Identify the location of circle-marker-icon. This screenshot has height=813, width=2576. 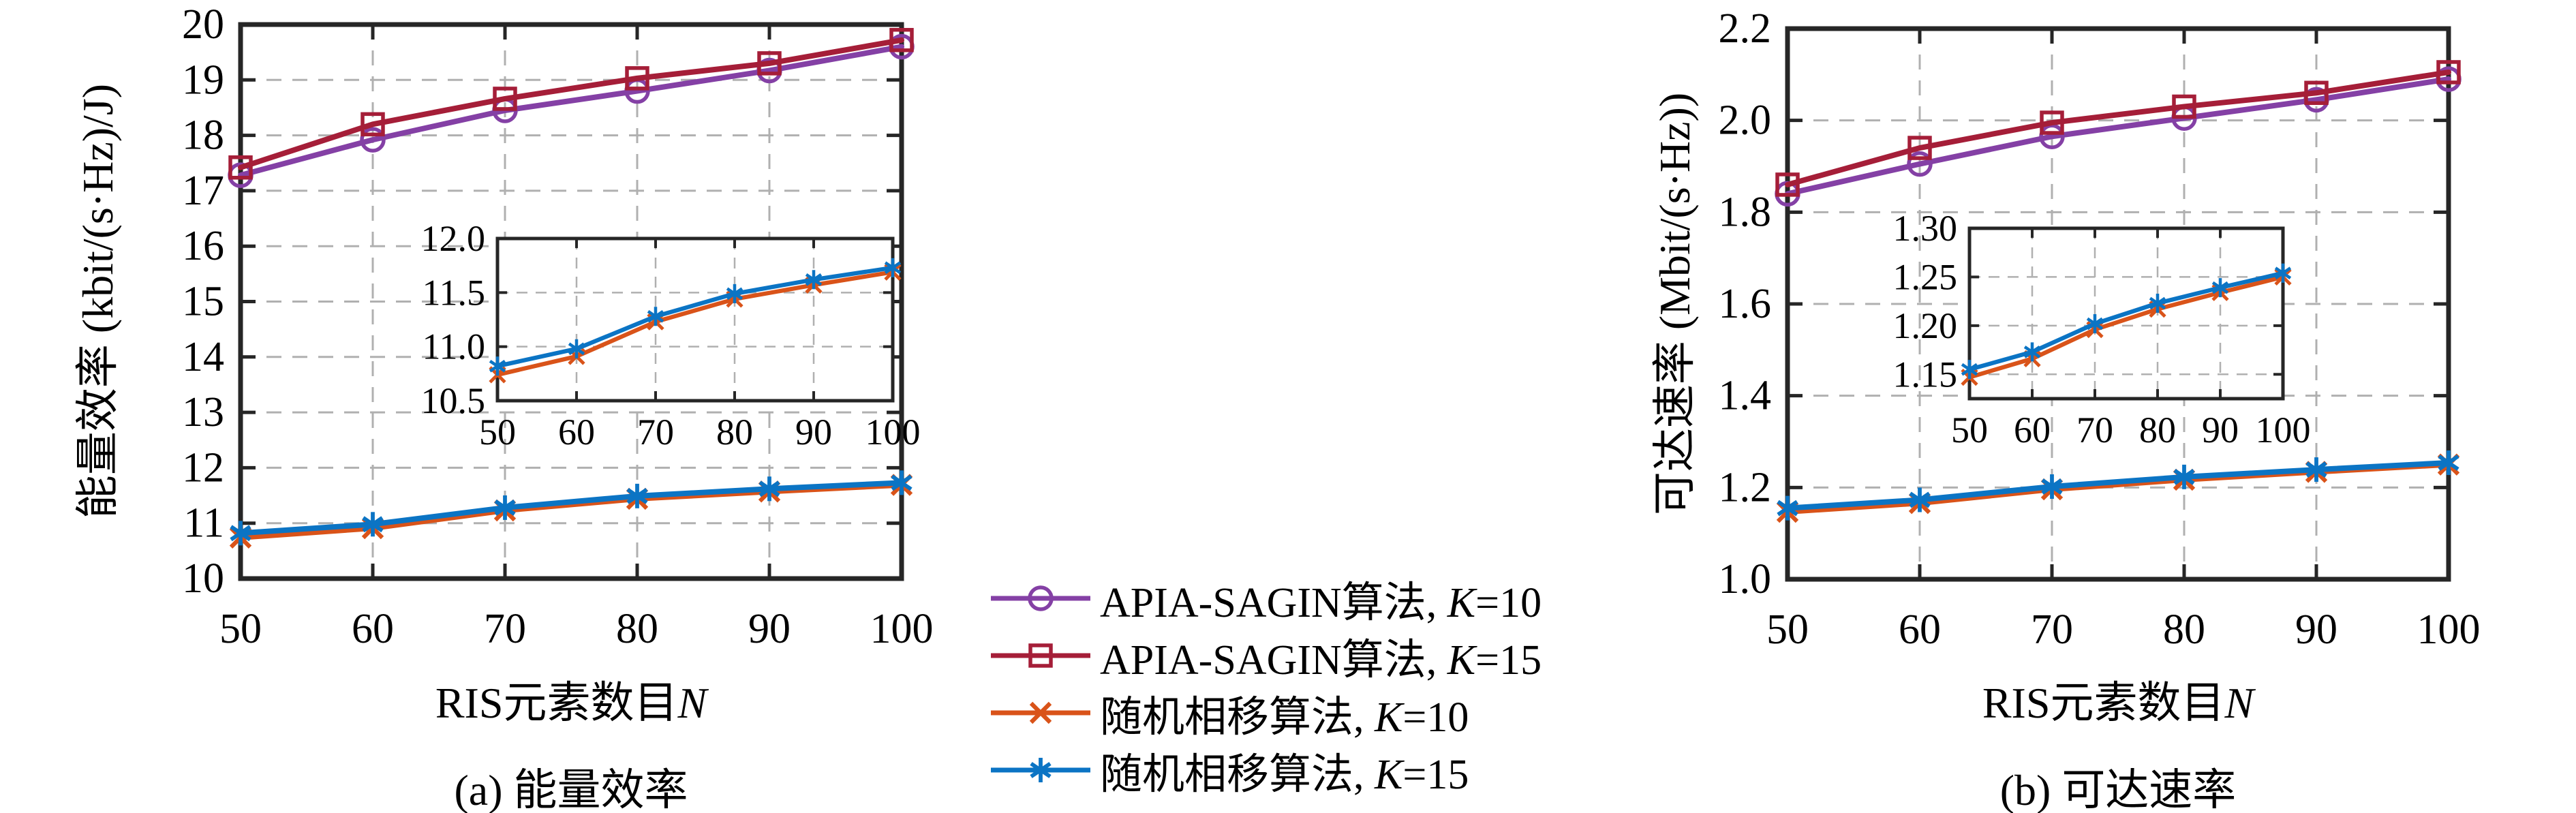
(1040, 598).